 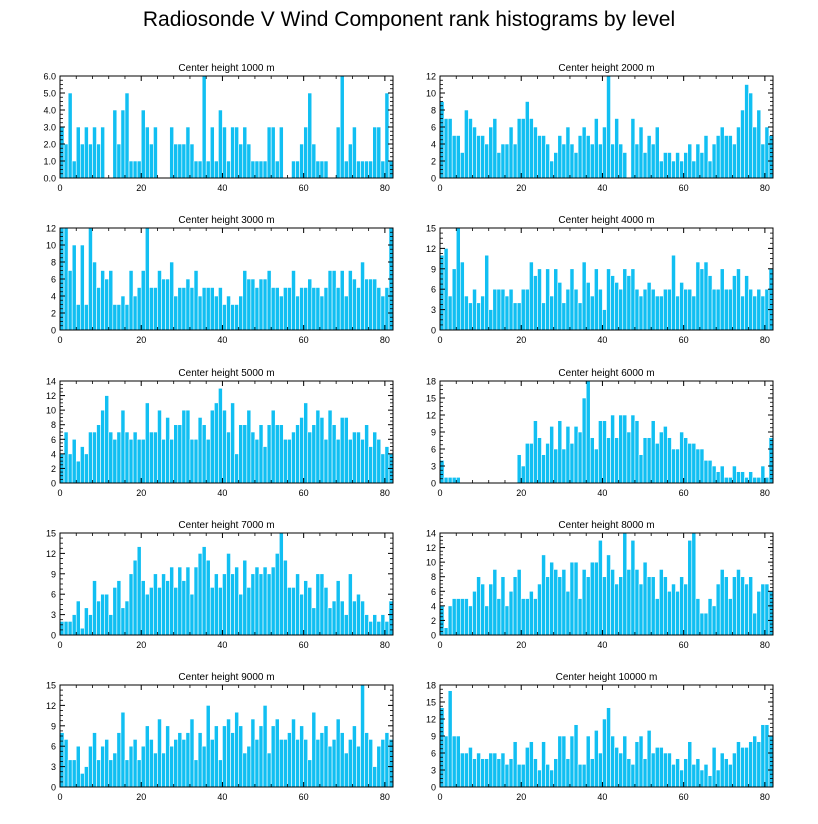 What do you see at coordinates (433, 331) in the screenshot?
I see `y-tick-label: 0` at bounding box center [433, 331].